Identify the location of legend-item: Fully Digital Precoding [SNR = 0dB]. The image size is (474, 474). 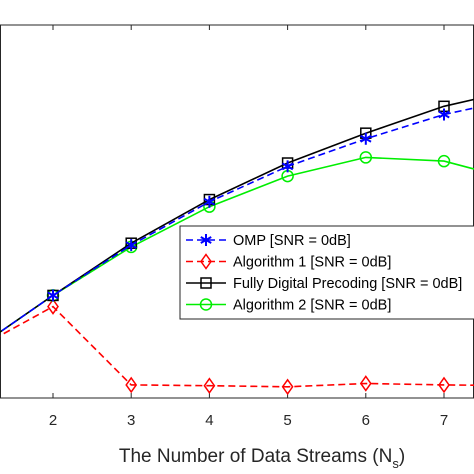
(324, 284).